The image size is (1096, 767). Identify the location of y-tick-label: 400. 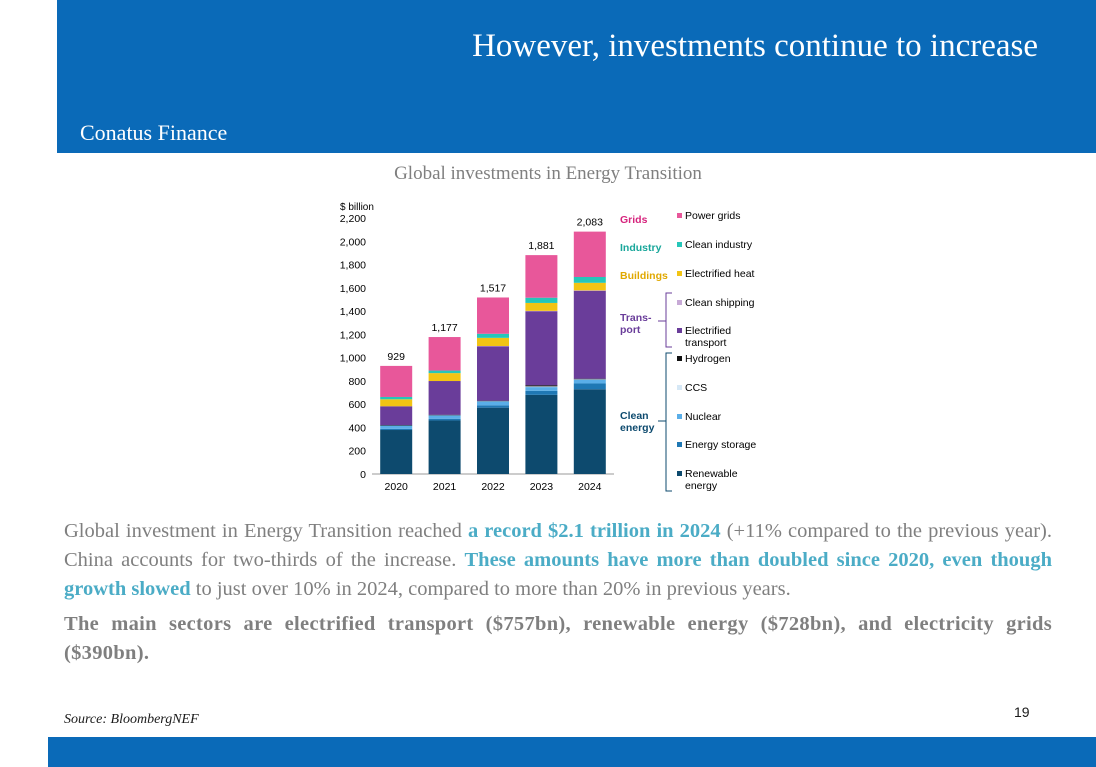
(357, 428).